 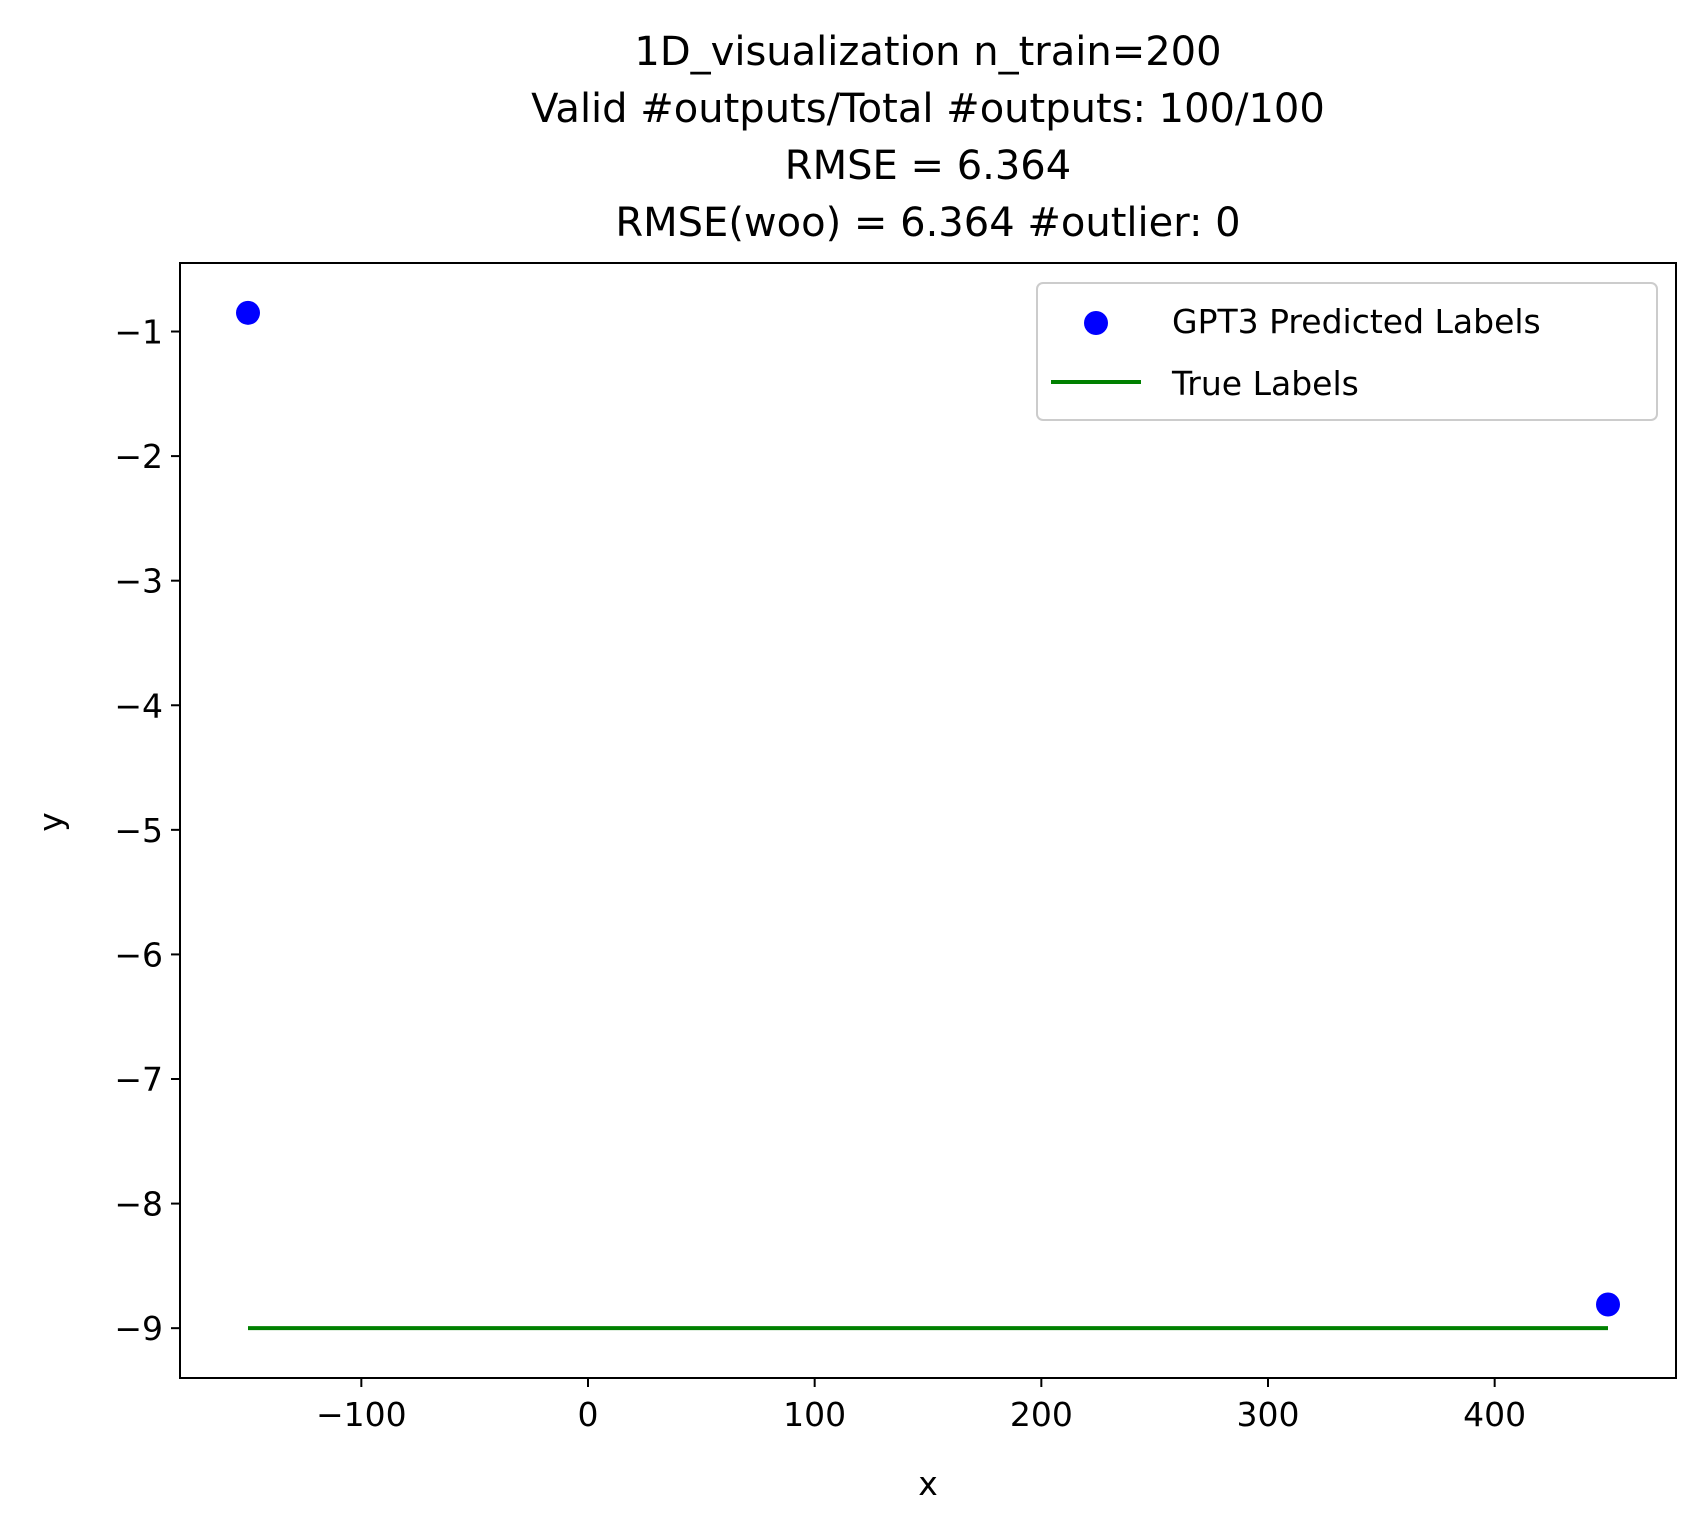 I want to click on y-axis-ticks: −1 −2 −3 −4 −5 −6 −7 −8 −9, so click(x=147, y=830).